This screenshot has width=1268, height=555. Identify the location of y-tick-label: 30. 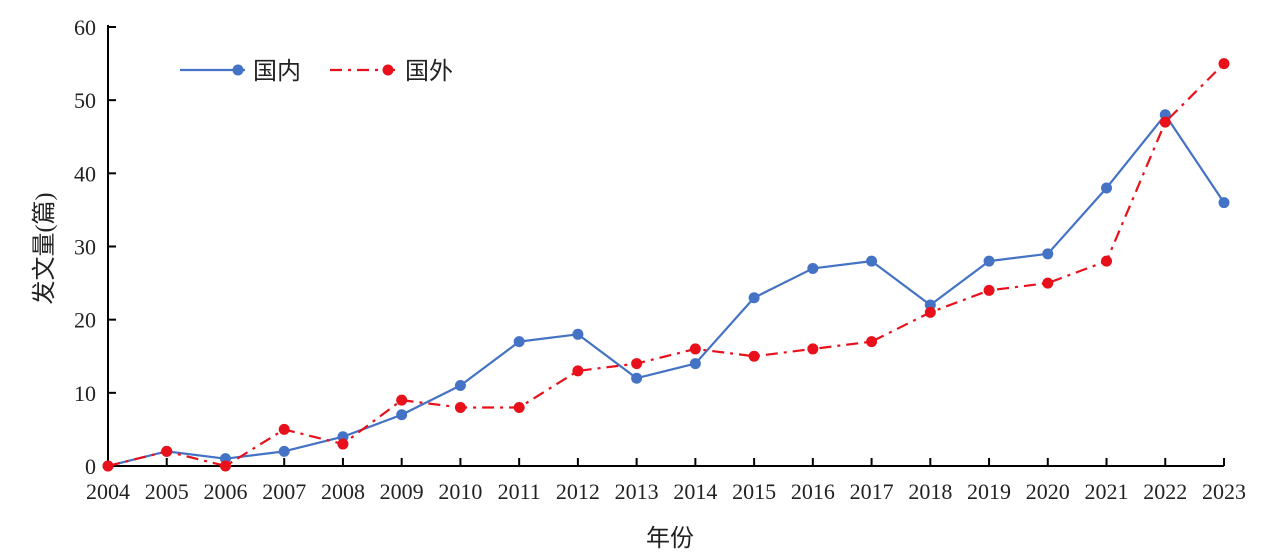
(85, 247).